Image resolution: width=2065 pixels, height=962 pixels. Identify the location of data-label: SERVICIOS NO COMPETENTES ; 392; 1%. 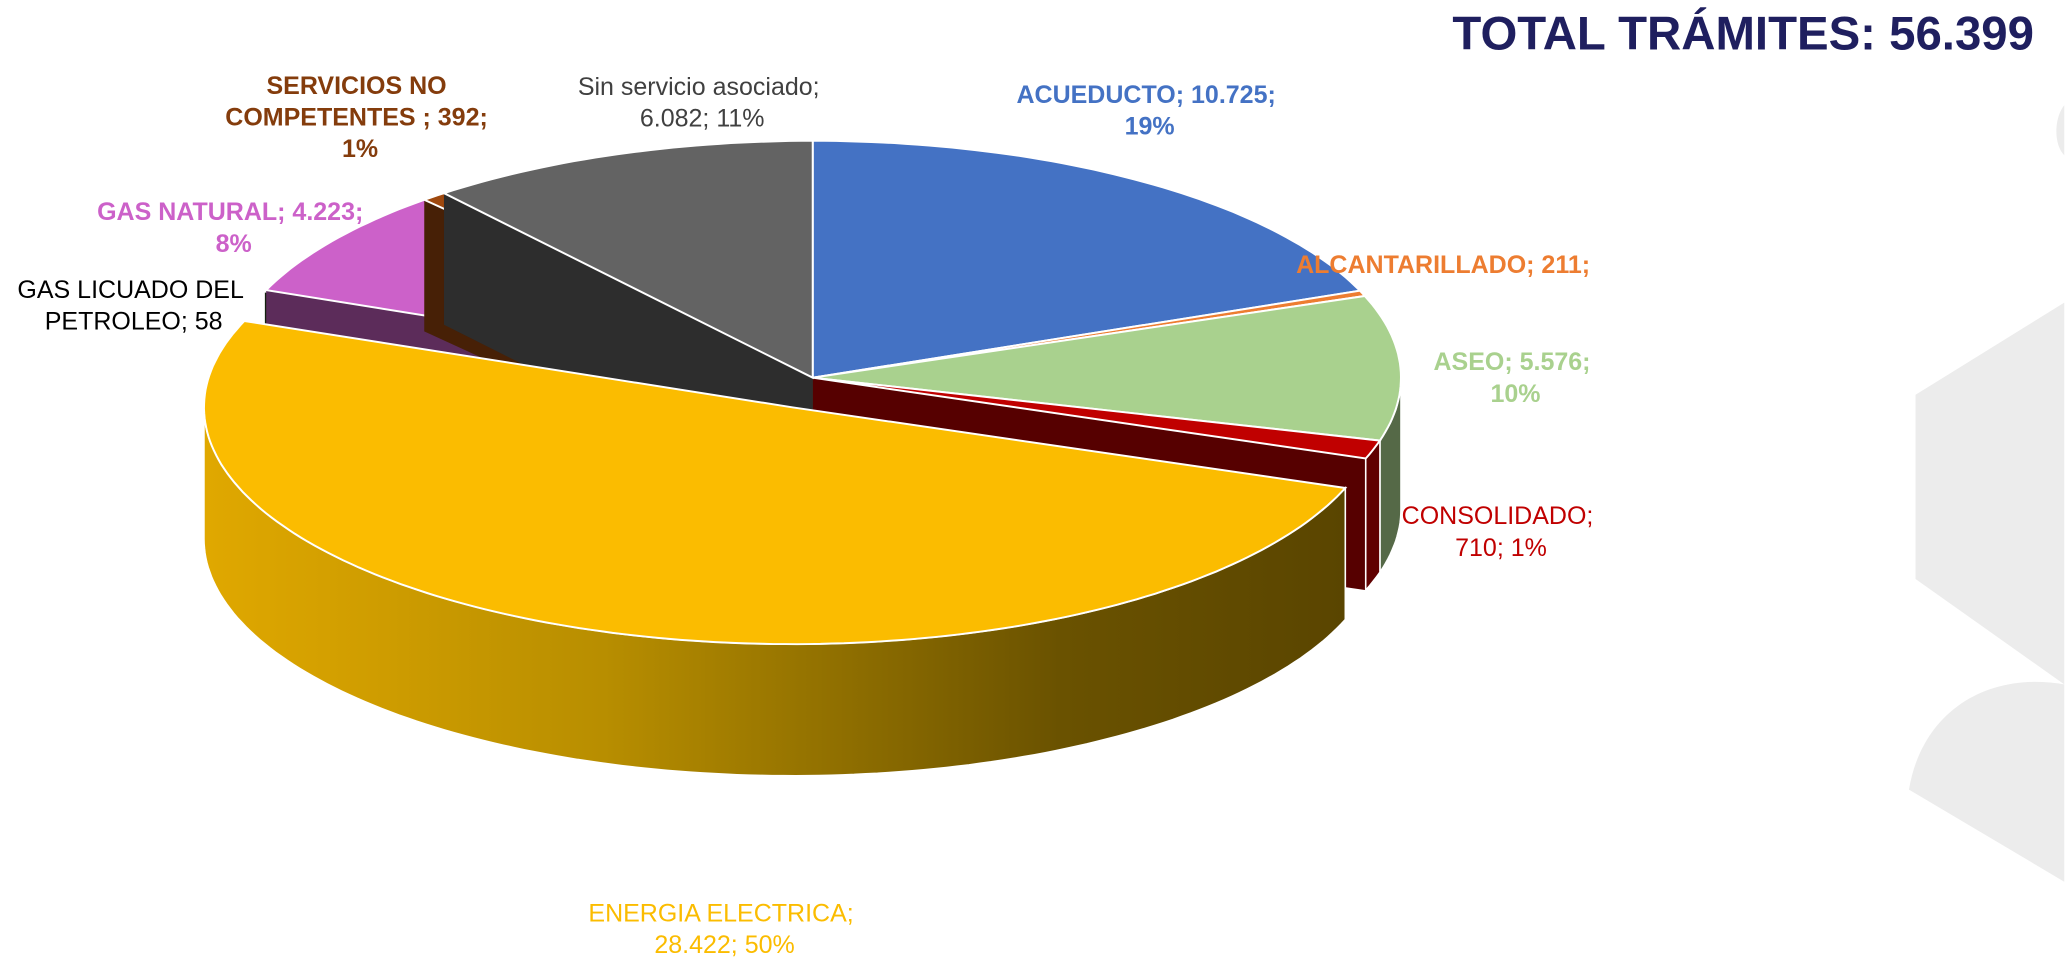
(360, 116).